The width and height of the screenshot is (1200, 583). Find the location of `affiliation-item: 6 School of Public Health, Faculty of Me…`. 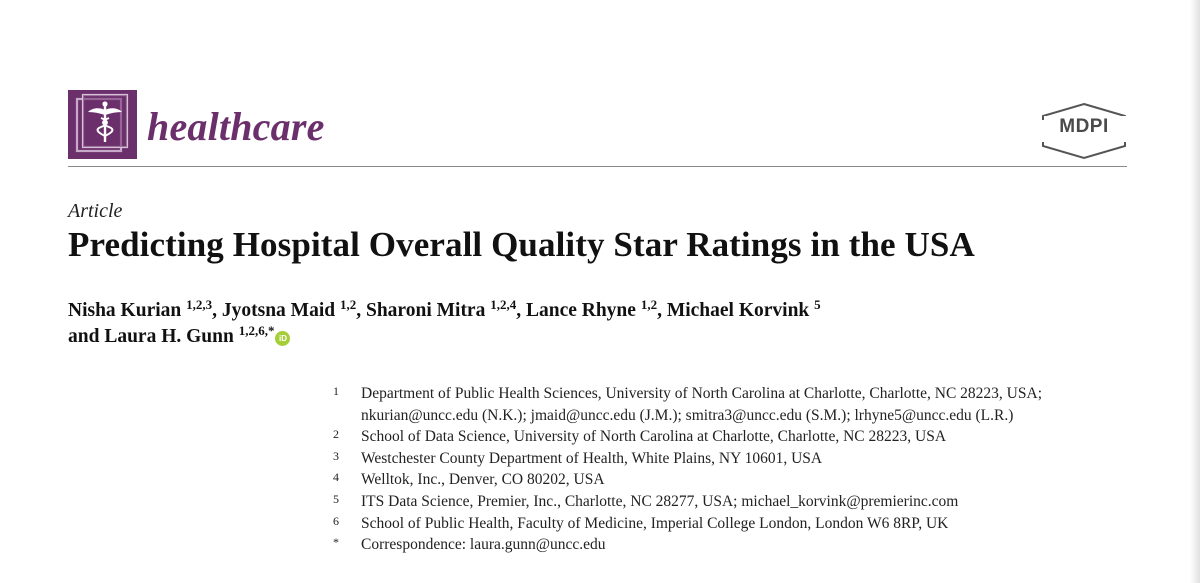

affiliation-item: 6 School of Public Health, Faculty of Me… is located at coordinates (743, 524).